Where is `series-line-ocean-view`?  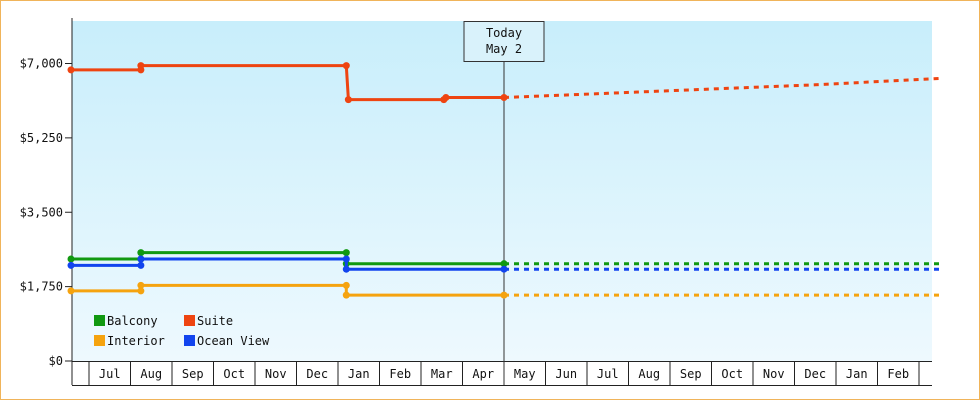 series-line-ocean-view is located at coordinates (287, 264).